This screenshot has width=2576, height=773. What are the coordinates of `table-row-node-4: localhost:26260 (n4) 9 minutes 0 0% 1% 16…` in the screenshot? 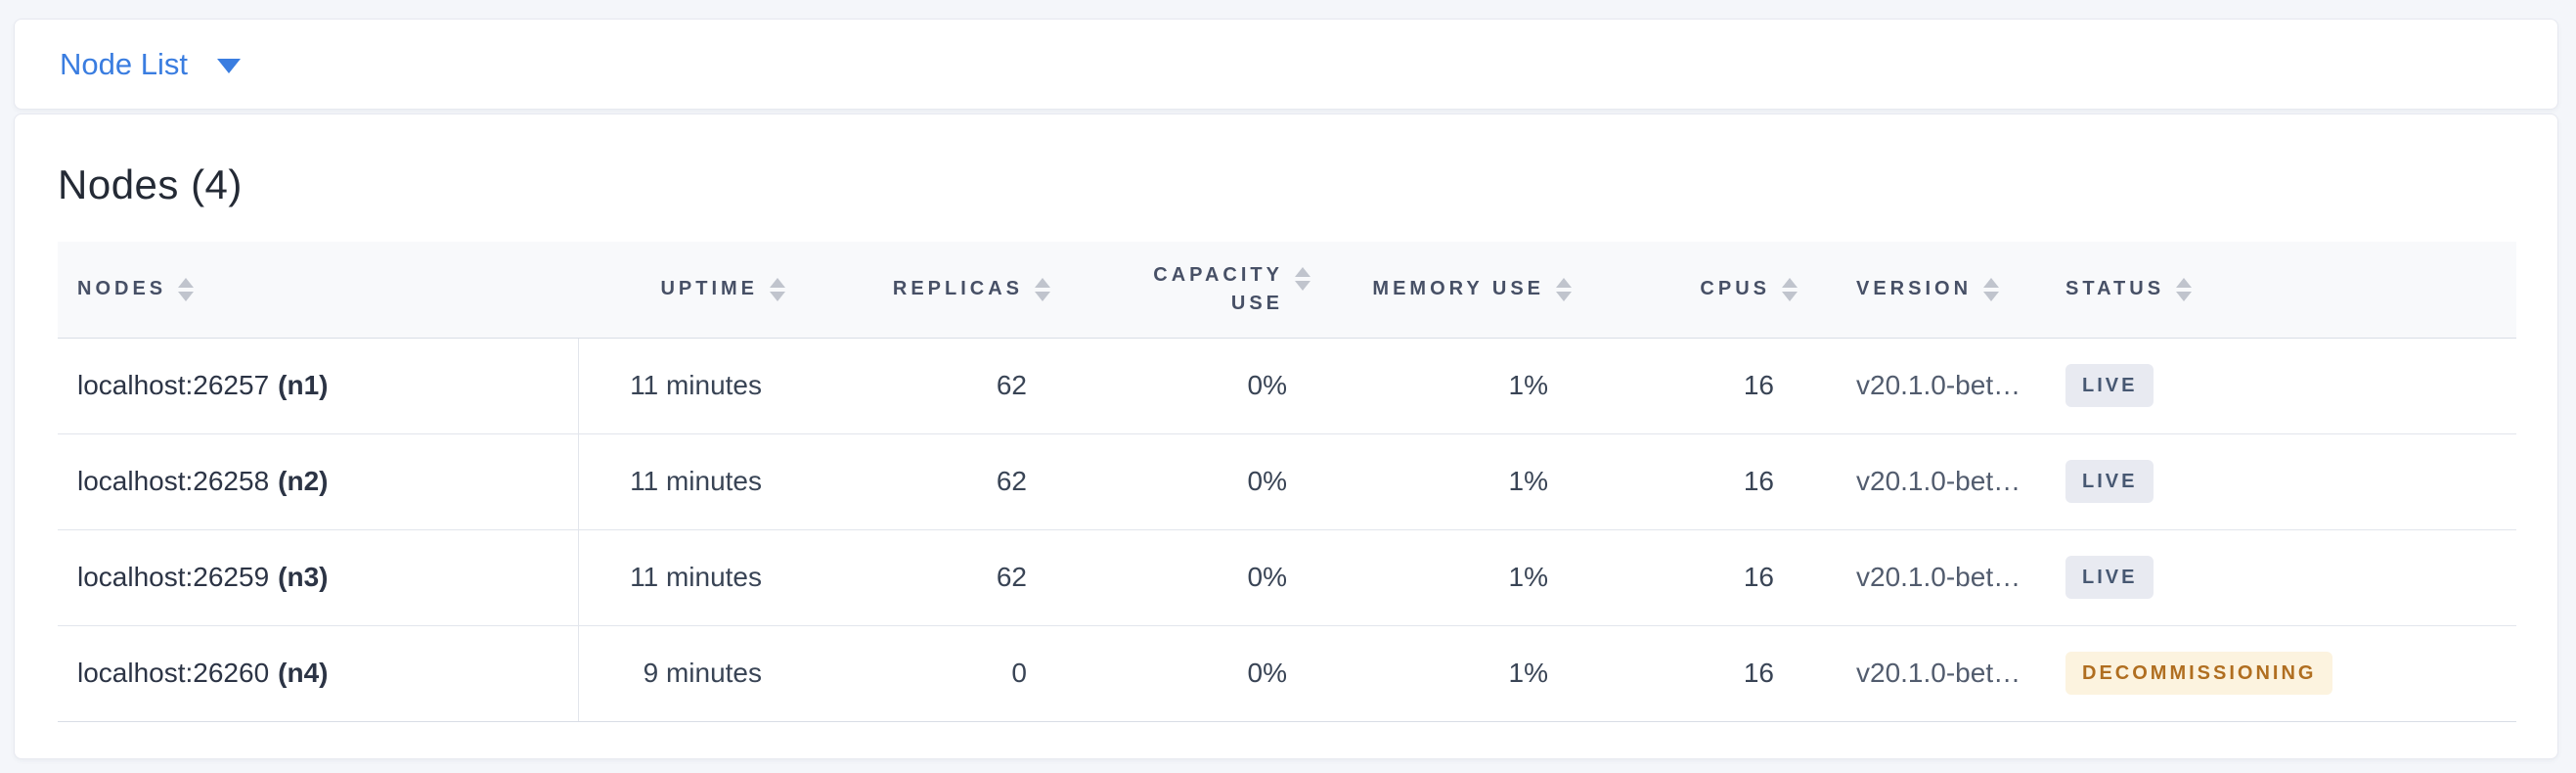 It's located at (1287, 673).